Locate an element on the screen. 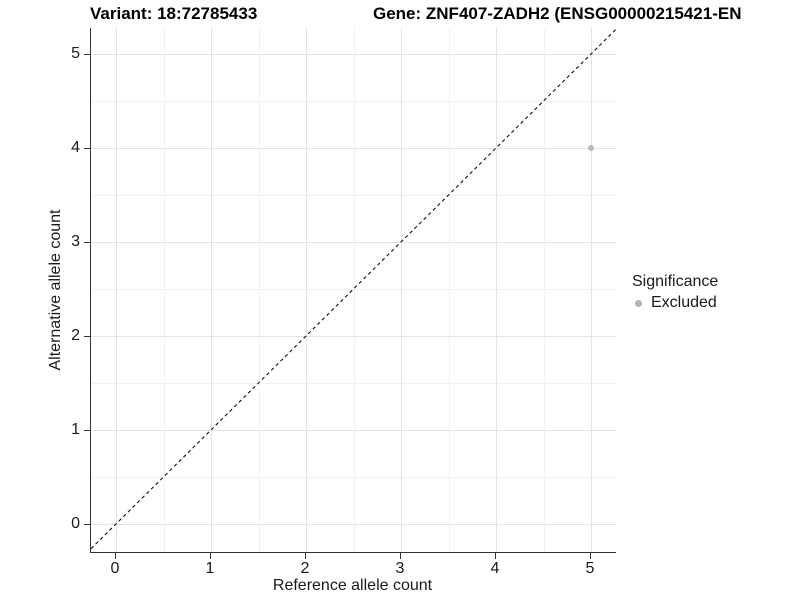 This screenshot has width=800, height=600. y-tick-label: 0 is located at coordinates (75, 523).